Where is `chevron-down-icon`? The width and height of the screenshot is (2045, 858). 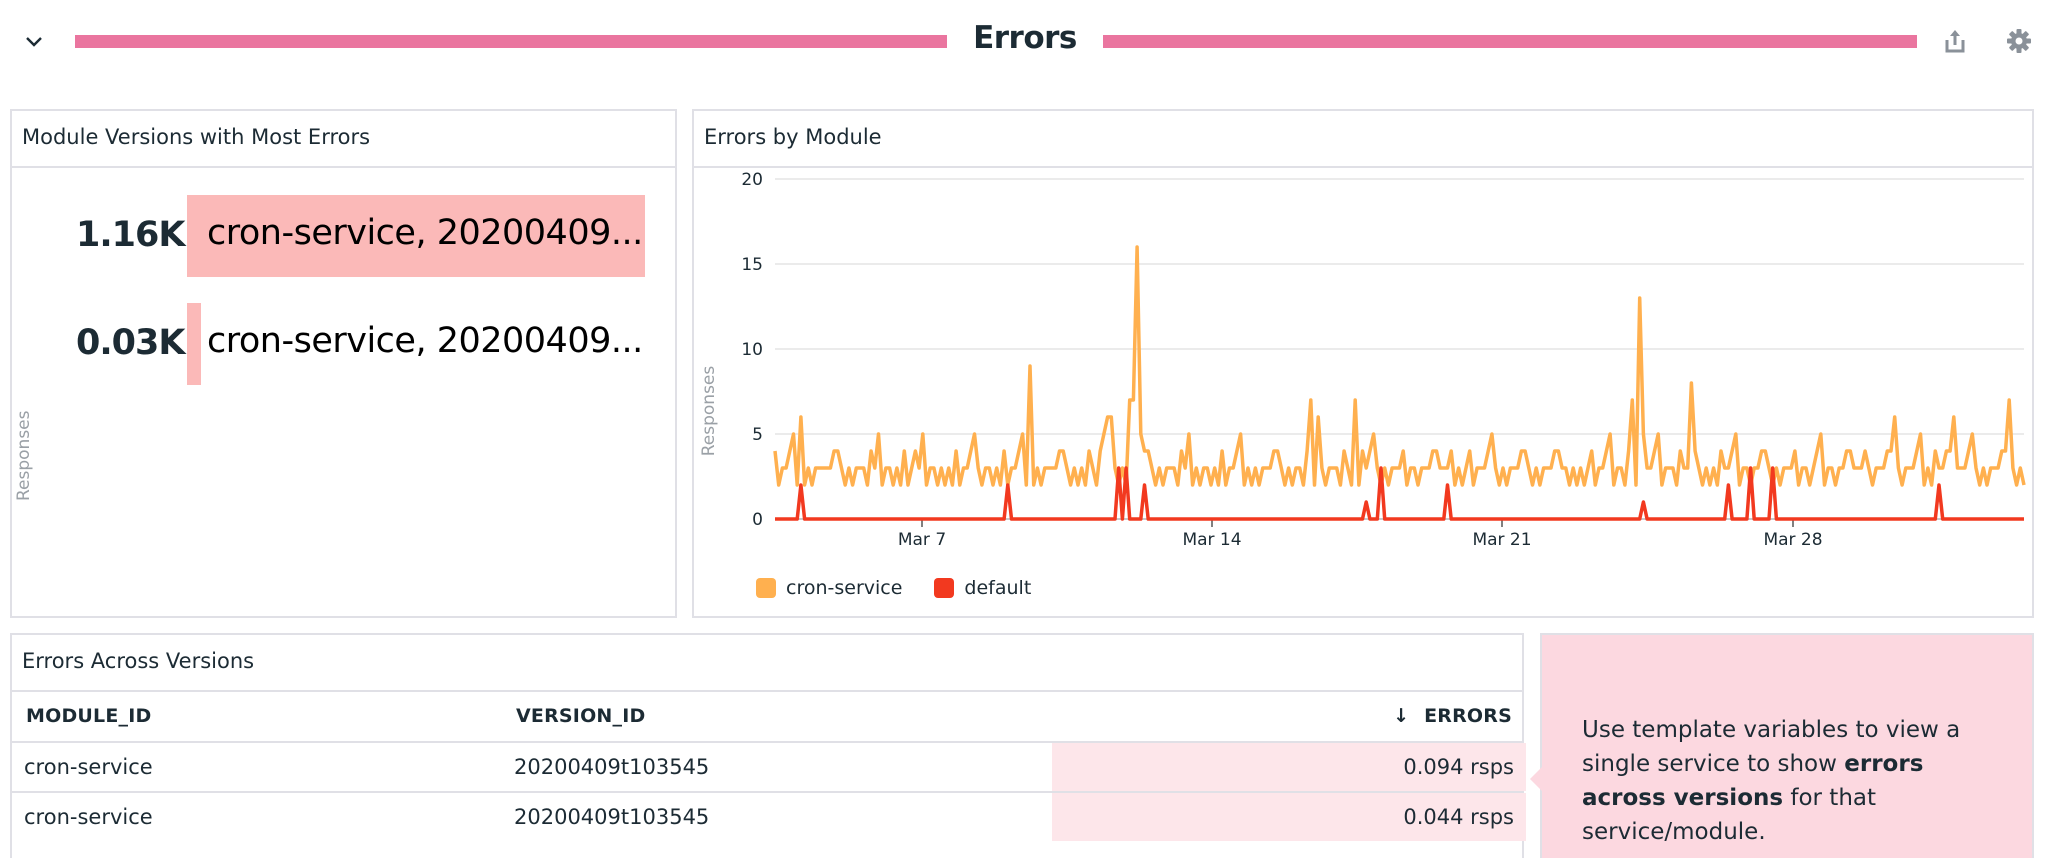 chevron-down-icon is located at coordinates (34, 42).